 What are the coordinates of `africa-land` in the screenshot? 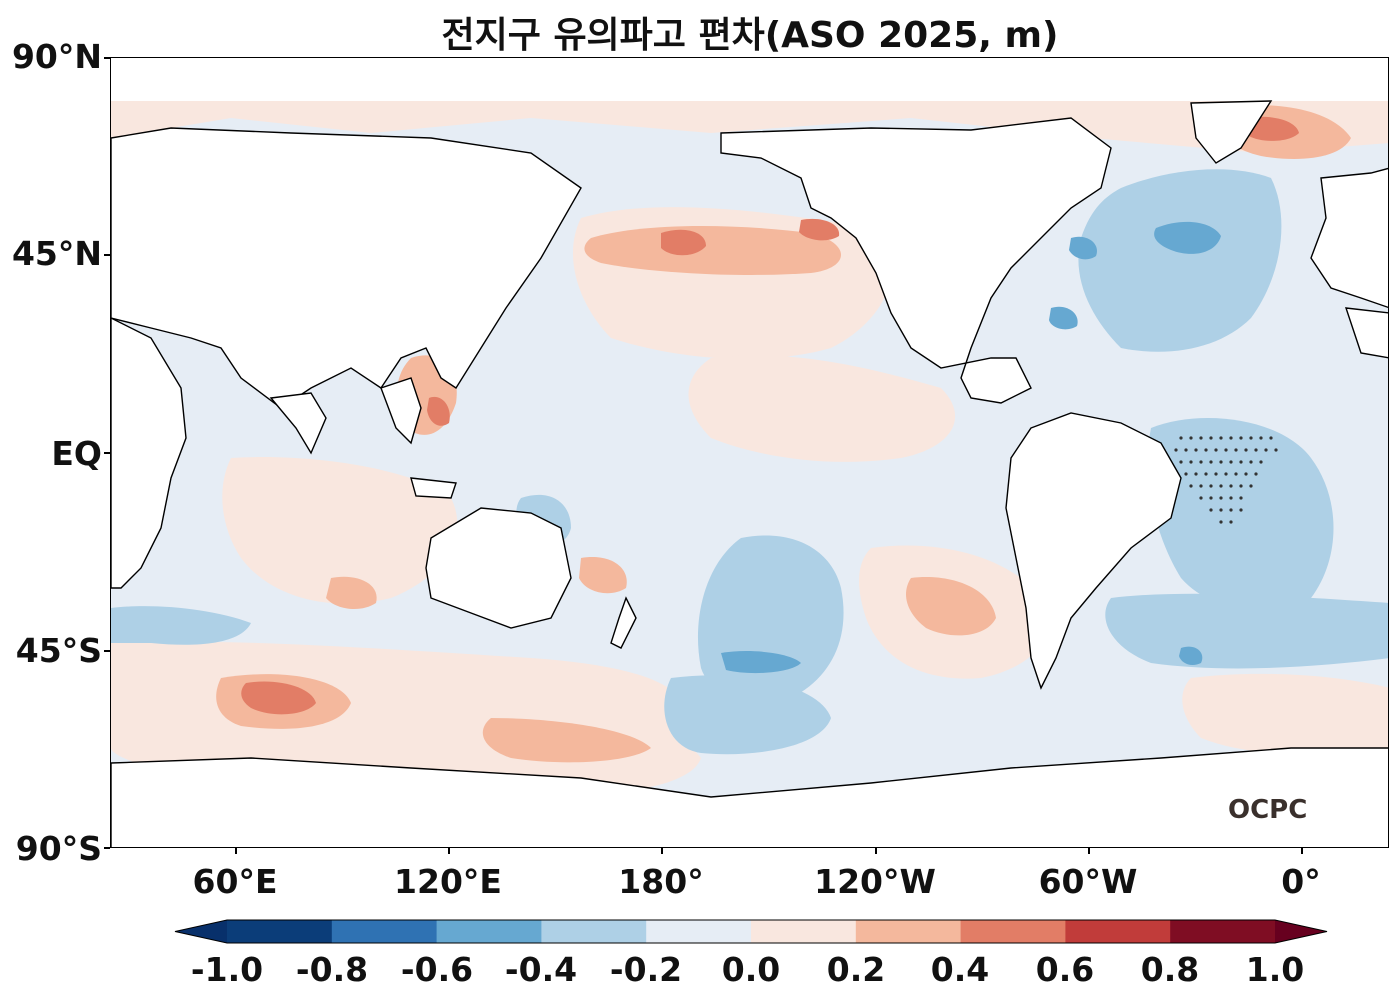 It's located at (149, 453).